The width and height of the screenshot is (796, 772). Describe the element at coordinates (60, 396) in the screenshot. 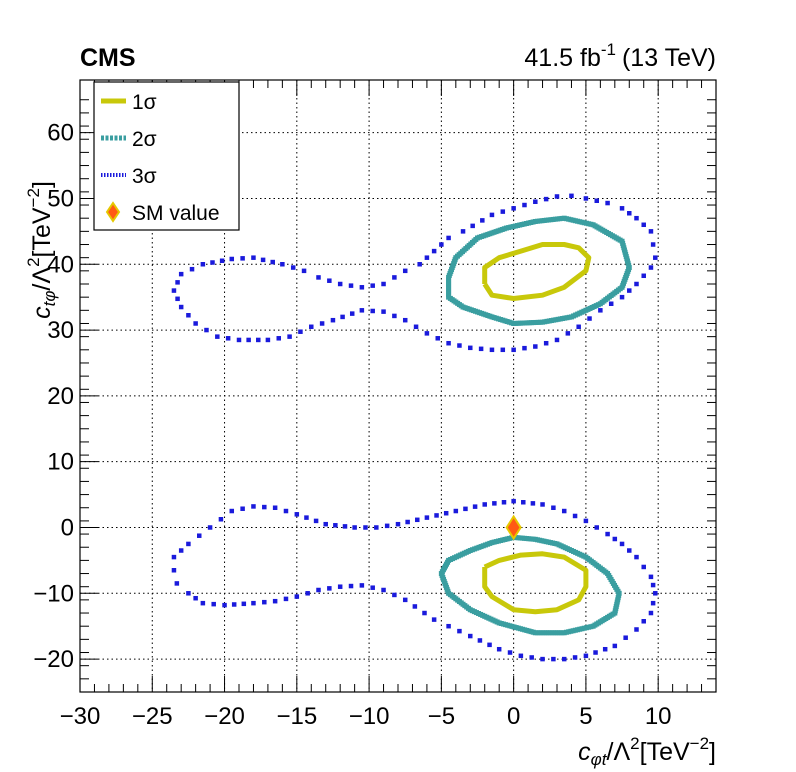

I see `y-tick-label: 20` at that location.